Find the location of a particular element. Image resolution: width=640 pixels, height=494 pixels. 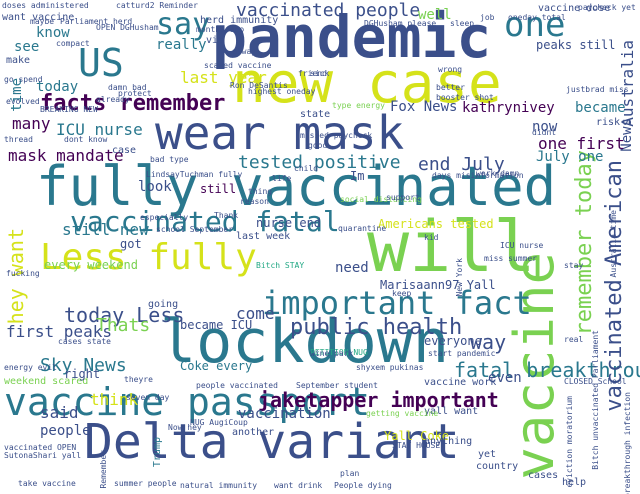

word-delta-variant: Delta variant is located at coordinates (272, 442).